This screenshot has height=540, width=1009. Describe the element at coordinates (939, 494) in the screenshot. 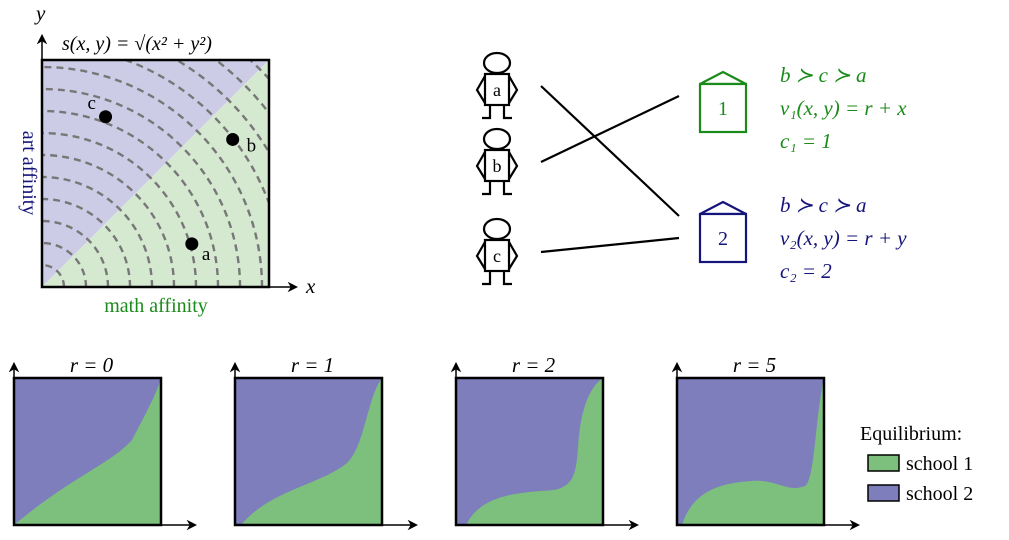

I see `legend-label-school-2: school 2` at that location.